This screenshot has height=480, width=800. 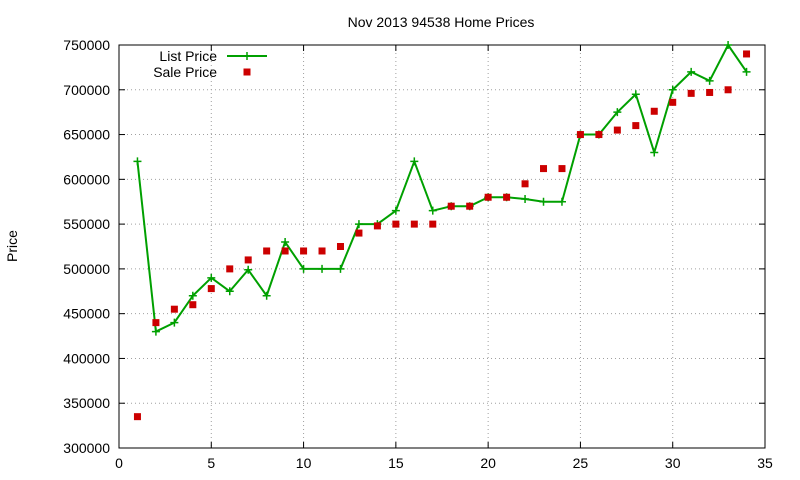 I want to click on y-tick-label: 550000, so click(x=86, y=224).